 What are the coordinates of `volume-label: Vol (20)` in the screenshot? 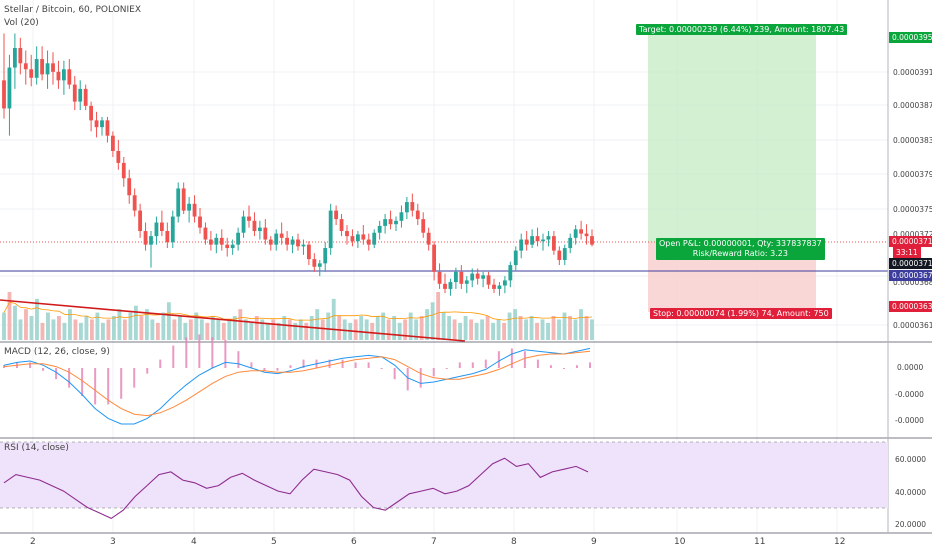 It's located at (21, 23).